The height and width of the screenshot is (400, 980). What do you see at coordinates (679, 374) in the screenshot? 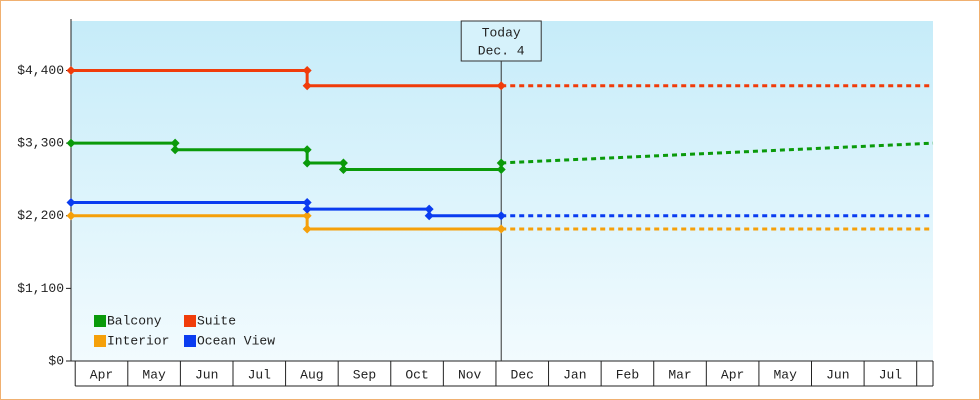
I see `x-tick-label: Mar` at bounding box center [679, 374].